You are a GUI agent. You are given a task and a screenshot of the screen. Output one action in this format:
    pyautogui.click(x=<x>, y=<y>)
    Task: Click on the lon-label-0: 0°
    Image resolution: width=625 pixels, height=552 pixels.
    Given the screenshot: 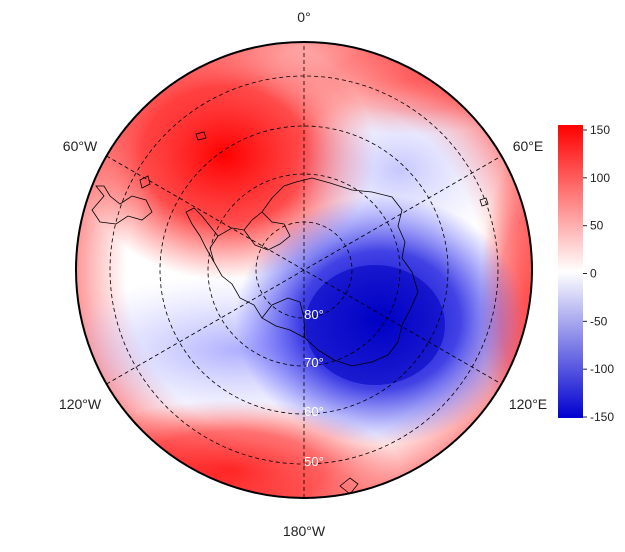 What is the action you would take?
    pyautogui.click(x=303, y=17)
    